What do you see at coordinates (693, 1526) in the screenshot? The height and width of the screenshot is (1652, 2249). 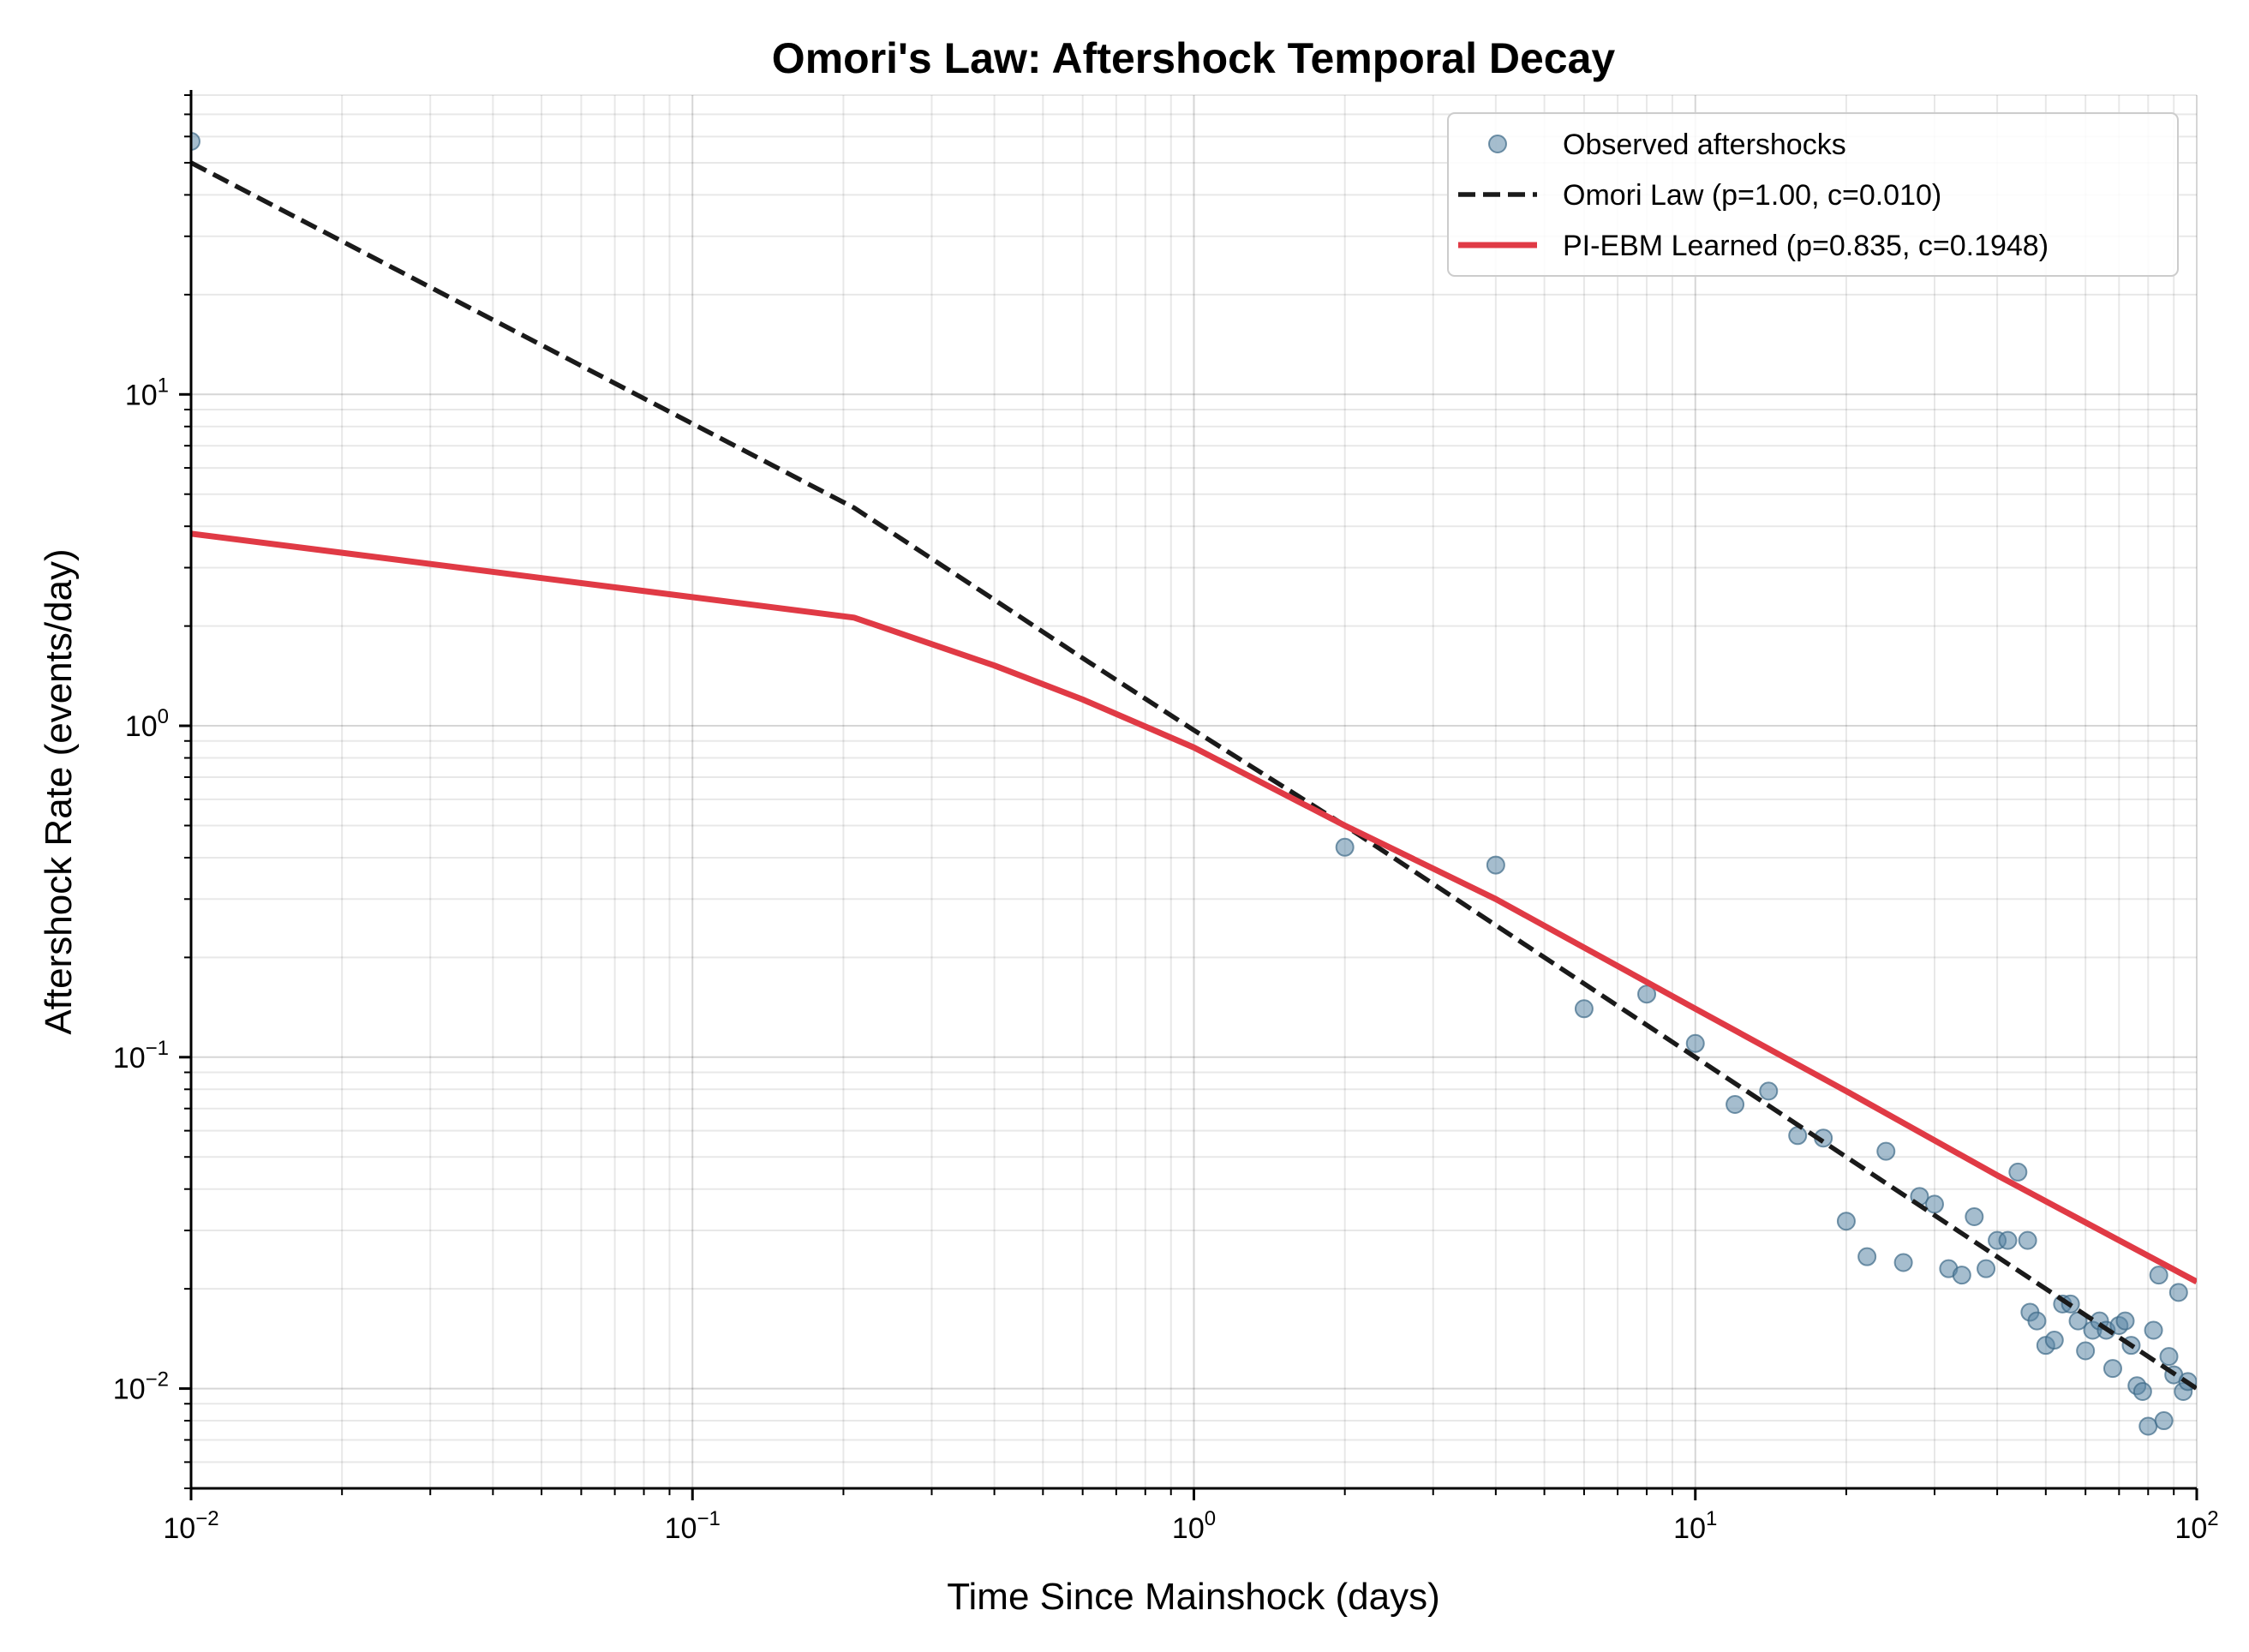 I see `x-tick-label: 10⁻¹` at bounding box center [693, 1526].